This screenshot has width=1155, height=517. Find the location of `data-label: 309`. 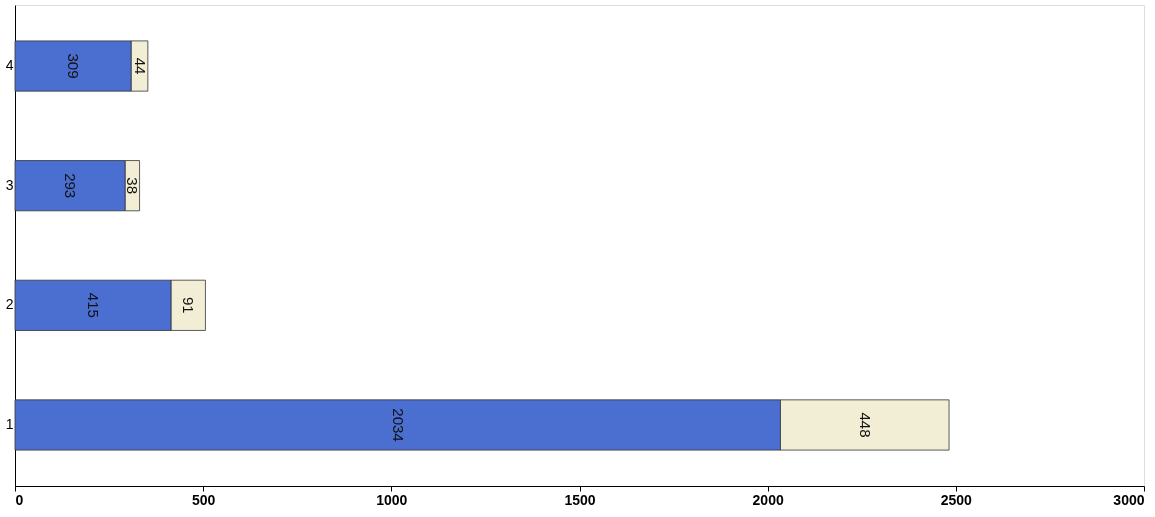

data-label: 309 is located at coordinates (74, 66).